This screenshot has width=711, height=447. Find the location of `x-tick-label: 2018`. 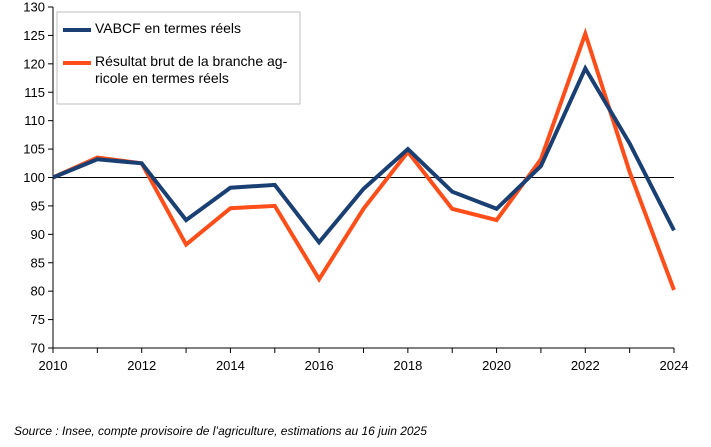

x-tick-label: 2018 is located at coordinates (407, 365).